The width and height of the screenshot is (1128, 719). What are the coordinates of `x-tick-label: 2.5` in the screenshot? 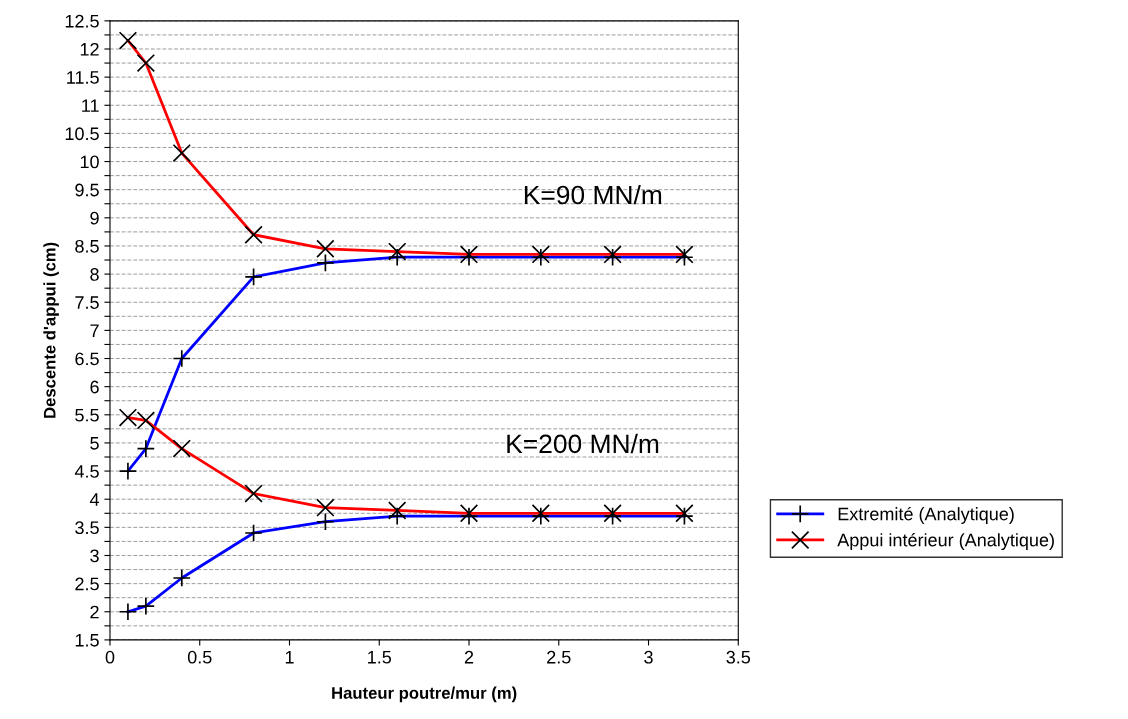 It's located at (559, 657).